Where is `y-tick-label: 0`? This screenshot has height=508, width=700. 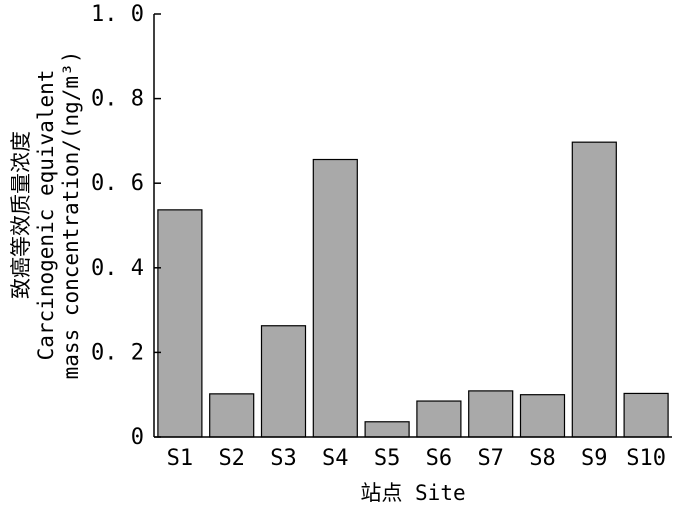 y-tick-label: 0 is located at coordinates (137, 437).